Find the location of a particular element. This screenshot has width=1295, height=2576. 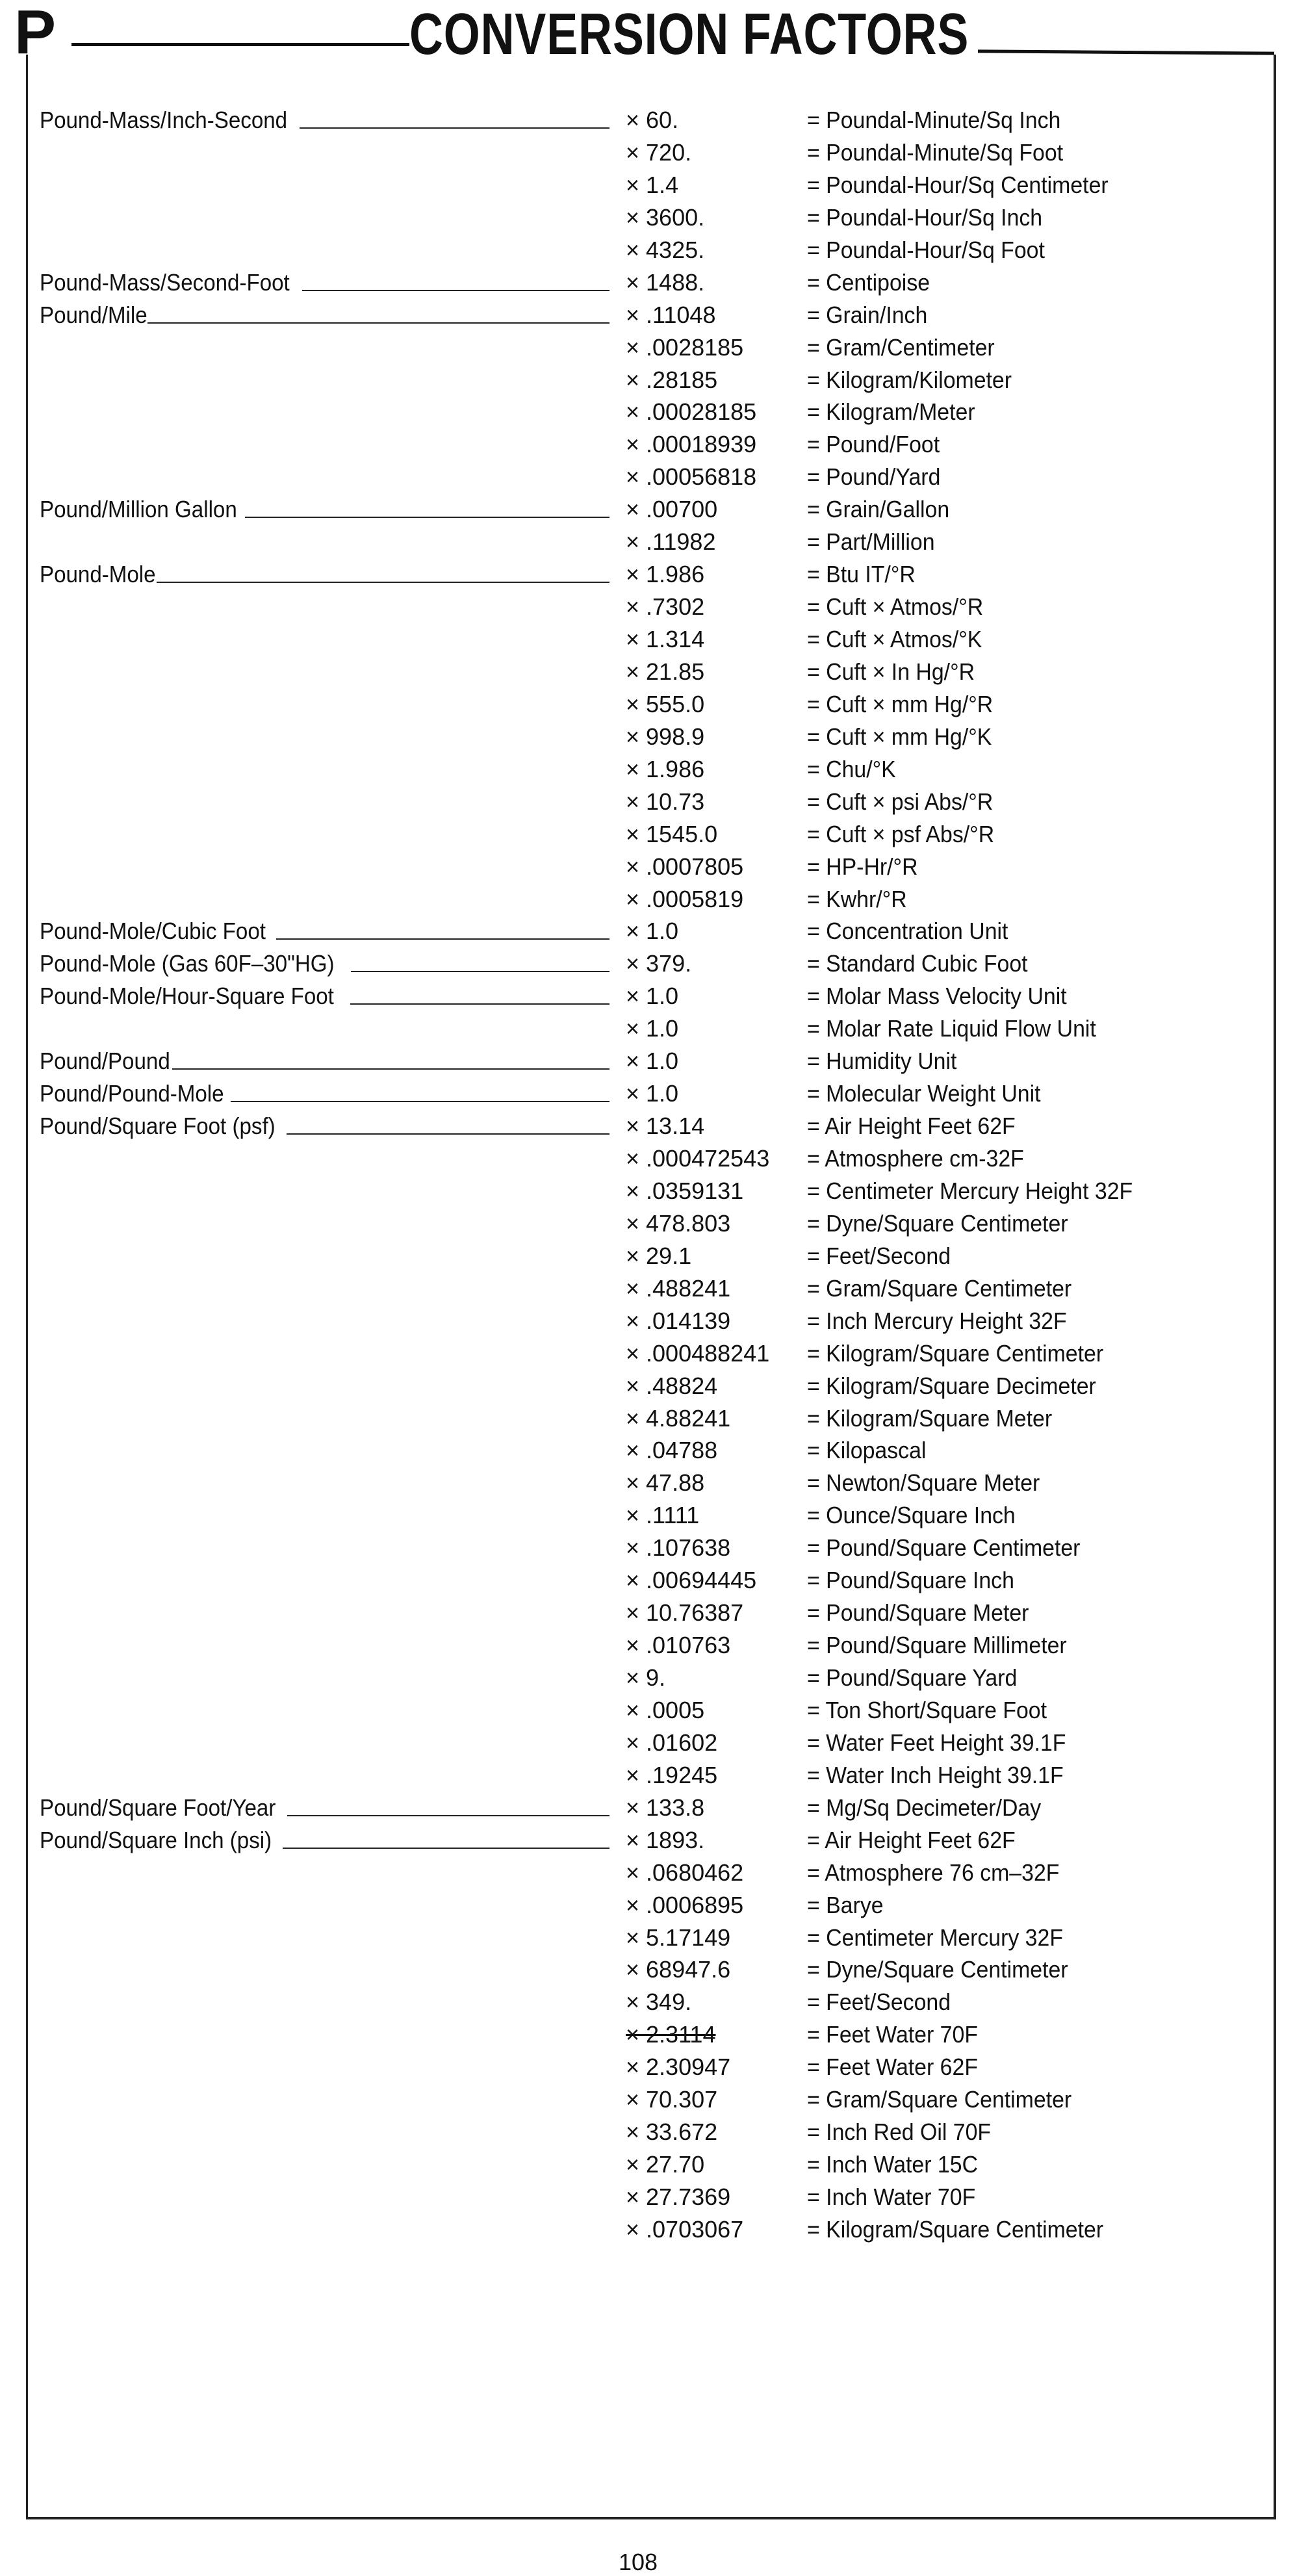

table-row: × .0028185 = Gram/Centimeter is located at coordinates (654, 348).